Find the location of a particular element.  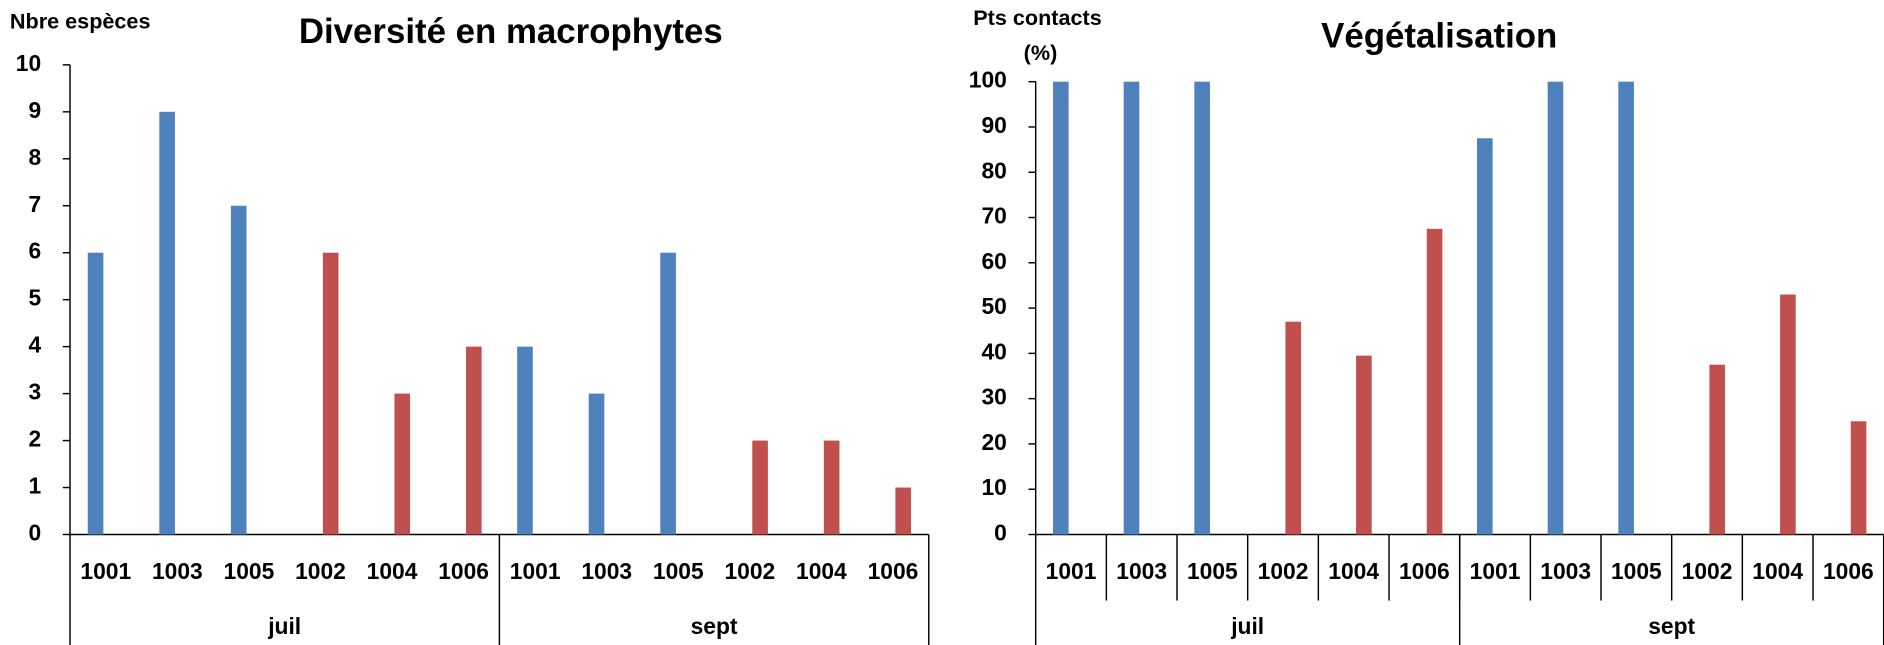

y-tick-label: 8 is located at coordinates (34, 157).